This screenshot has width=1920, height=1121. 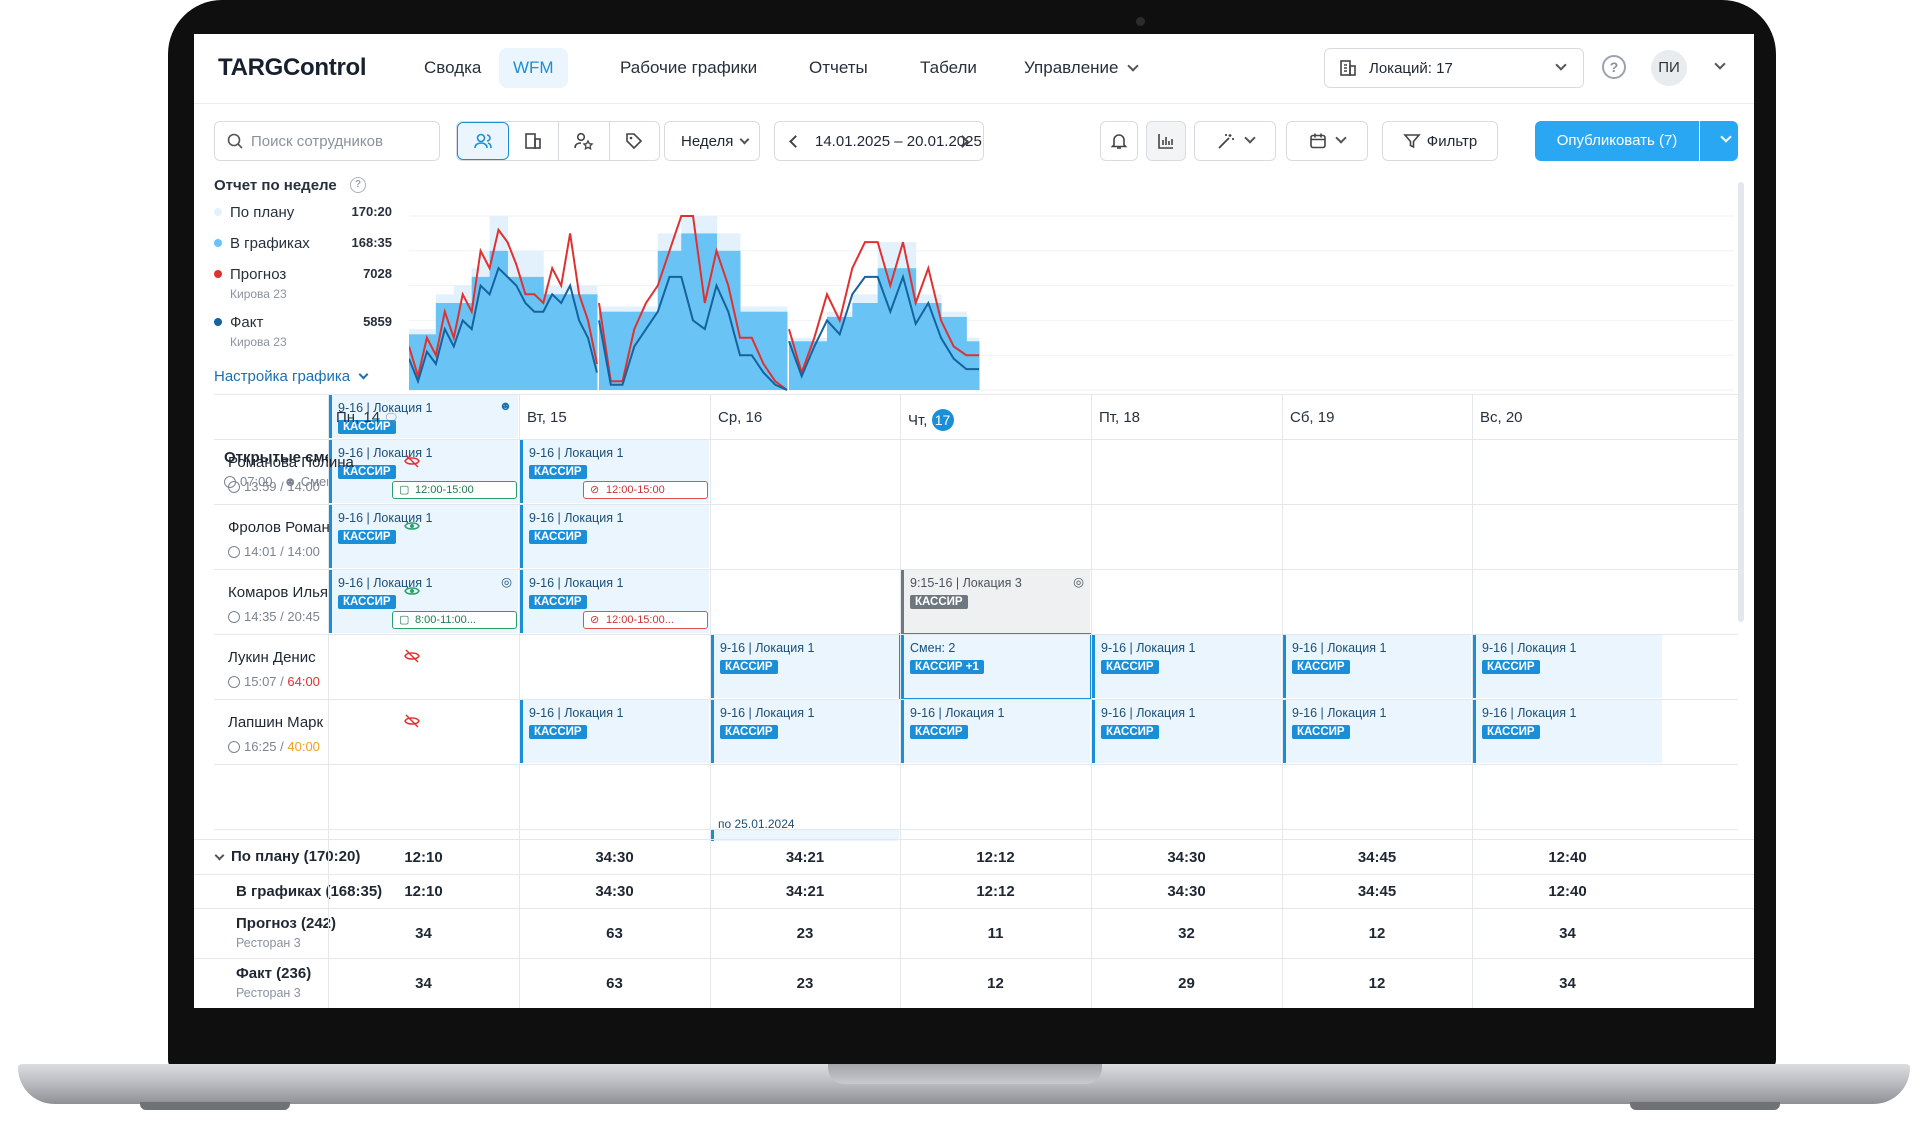 What do you see at coordinates (584, 141) in the screenshot?
I see `view-positions-button` at bounding box center [584, 141].